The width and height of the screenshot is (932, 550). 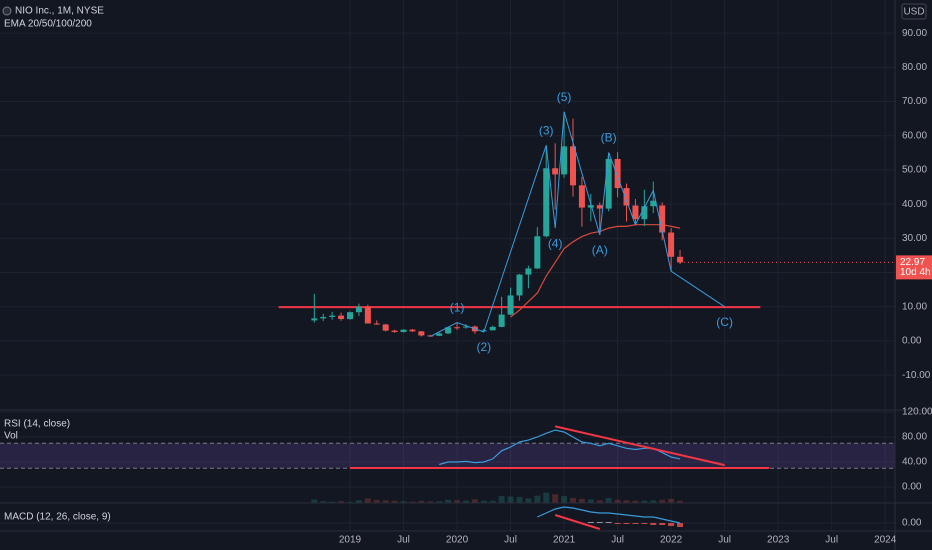 I want to click on macd-line, so click(x=609, y=515).